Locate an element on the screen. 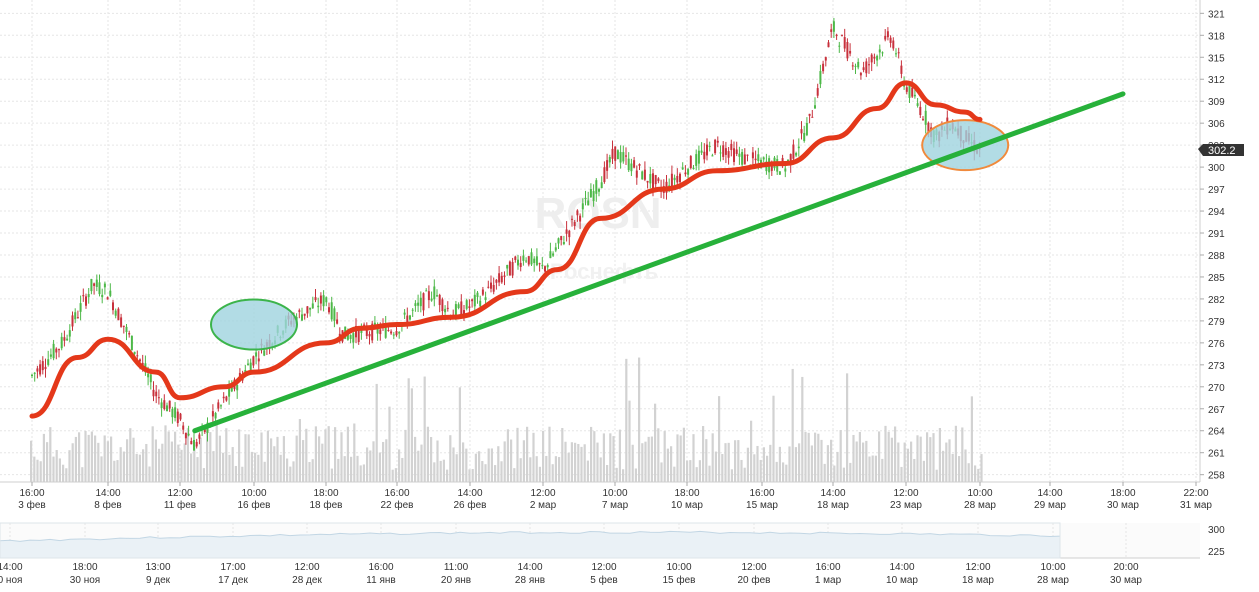  x-tick-date: 8 фев is located at coordinates (107, 505).